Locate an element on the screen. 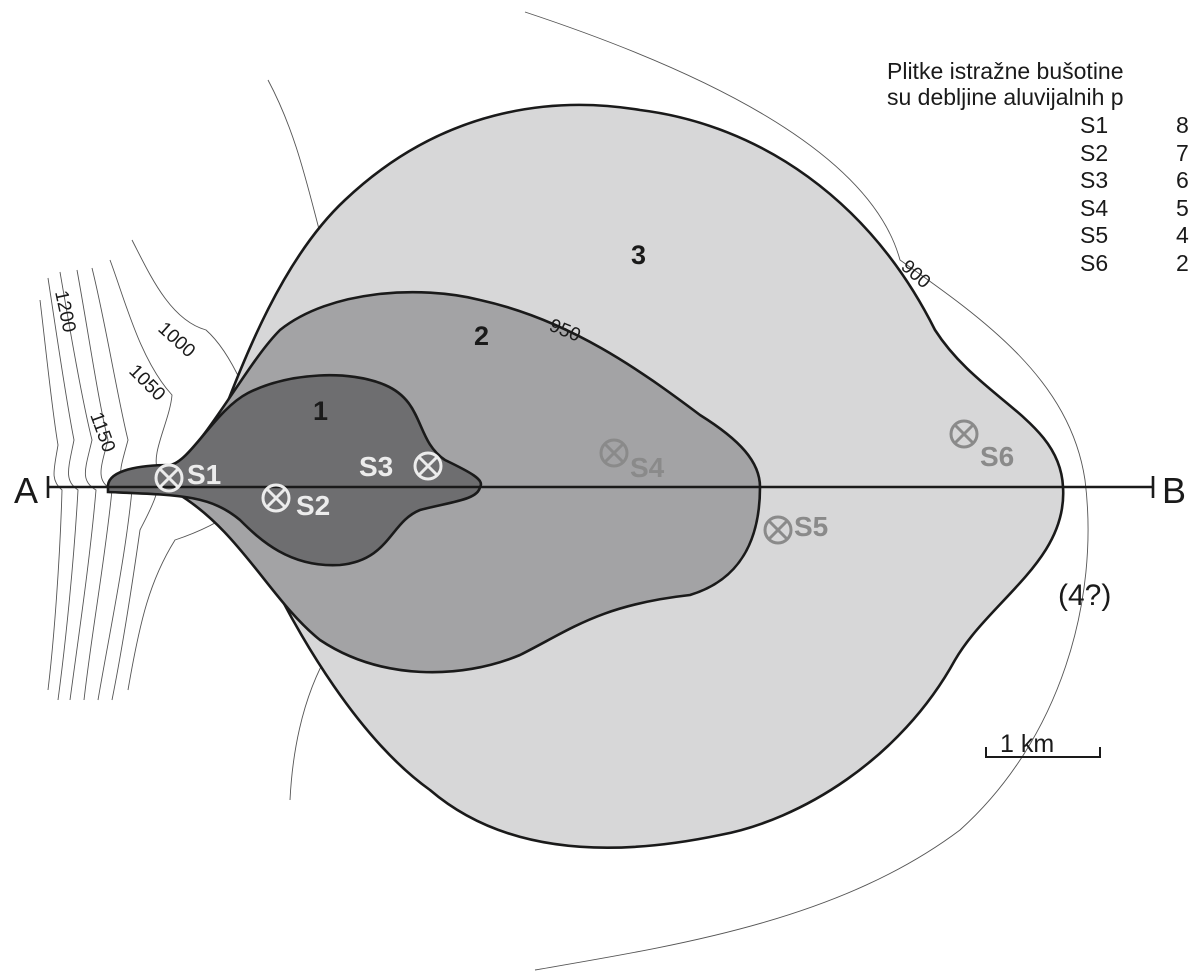 The width and height of the screenshot is (1191, 972). wells-table-id: S2 is located at coordinates (1094, 152).